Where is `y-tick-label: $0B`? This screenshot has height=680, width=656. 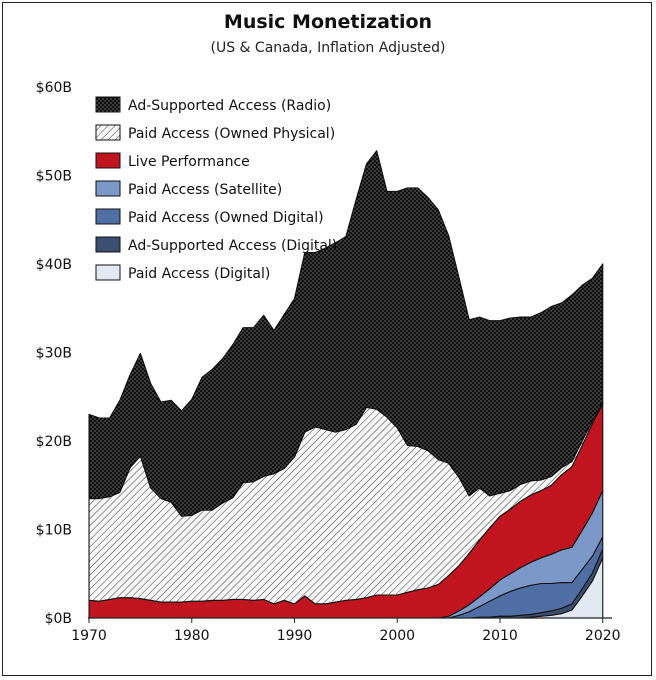
y-tick-label: $0B is located at coordinates (58, 619).